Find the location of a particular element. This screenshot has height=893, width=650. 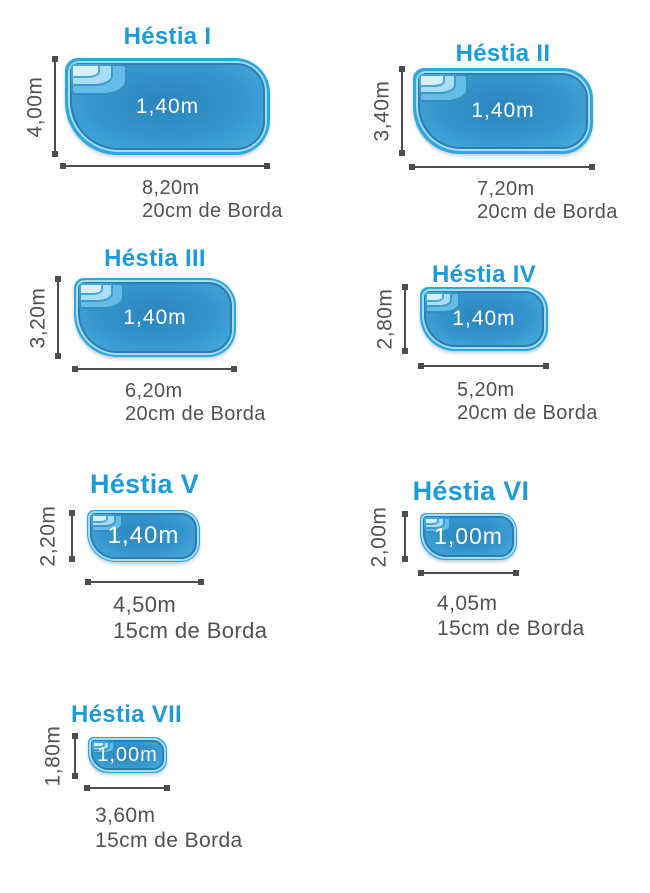

width-label: 4,05m is located at coordinates (467, 603).